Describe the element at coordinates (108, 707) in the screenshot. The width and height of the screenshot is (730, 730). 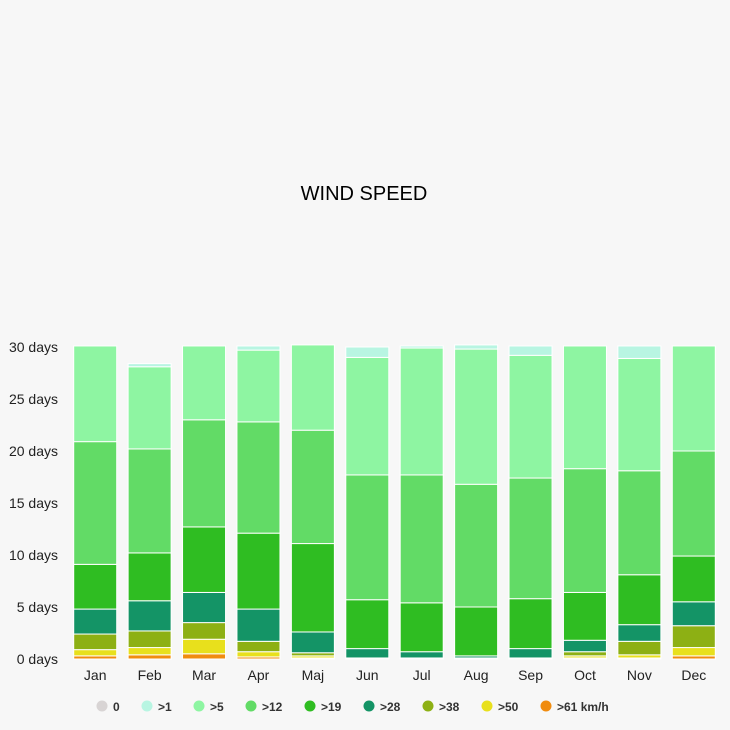
I see `legend-item: 0` at that location.